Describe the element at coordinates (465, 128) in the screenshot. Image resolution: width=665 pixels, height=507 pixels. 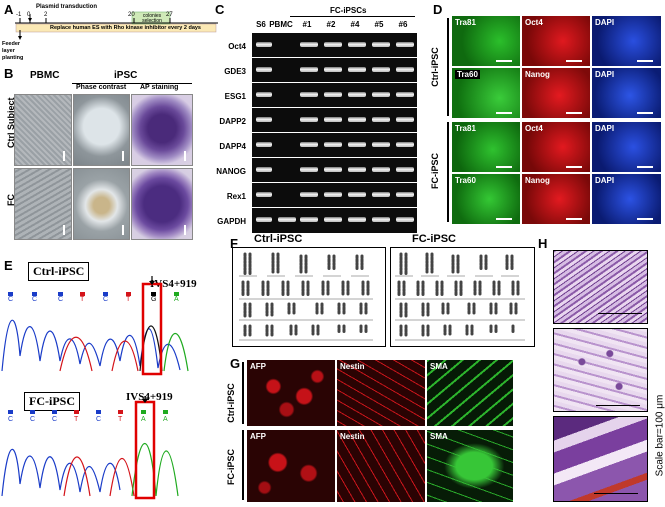
I see `if-label: Tra81` at that location.